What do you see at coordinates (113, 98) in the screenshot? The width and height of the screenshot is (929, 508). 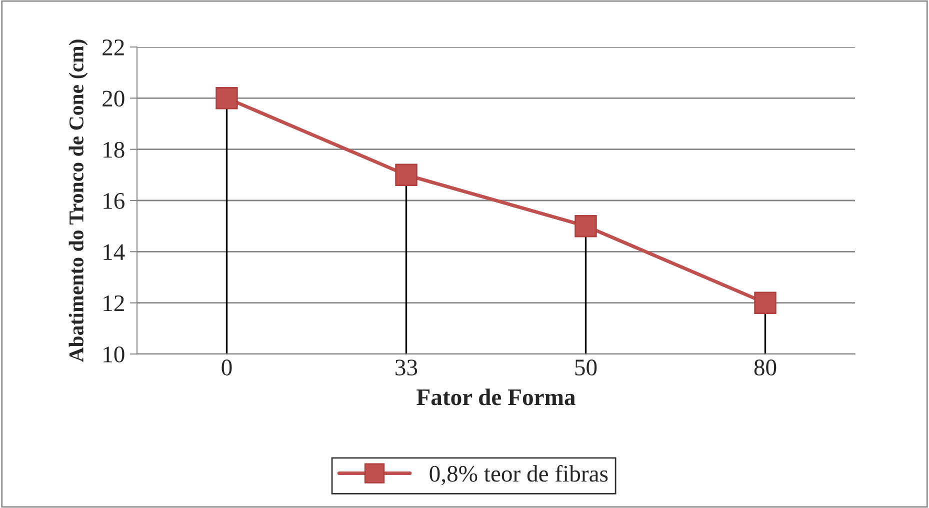 I see `y-tick-label: 20` at bounding box center [113, 98].